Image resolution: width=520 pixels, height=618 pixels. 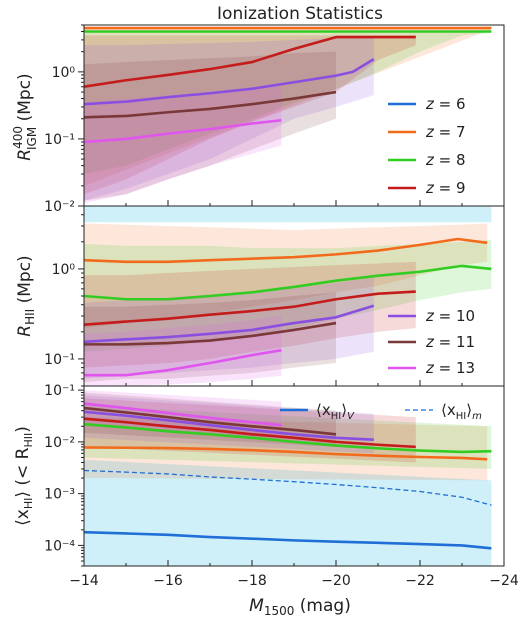 I want to click on legend-item-z-7: z = 7, so click(x=427, y=132).